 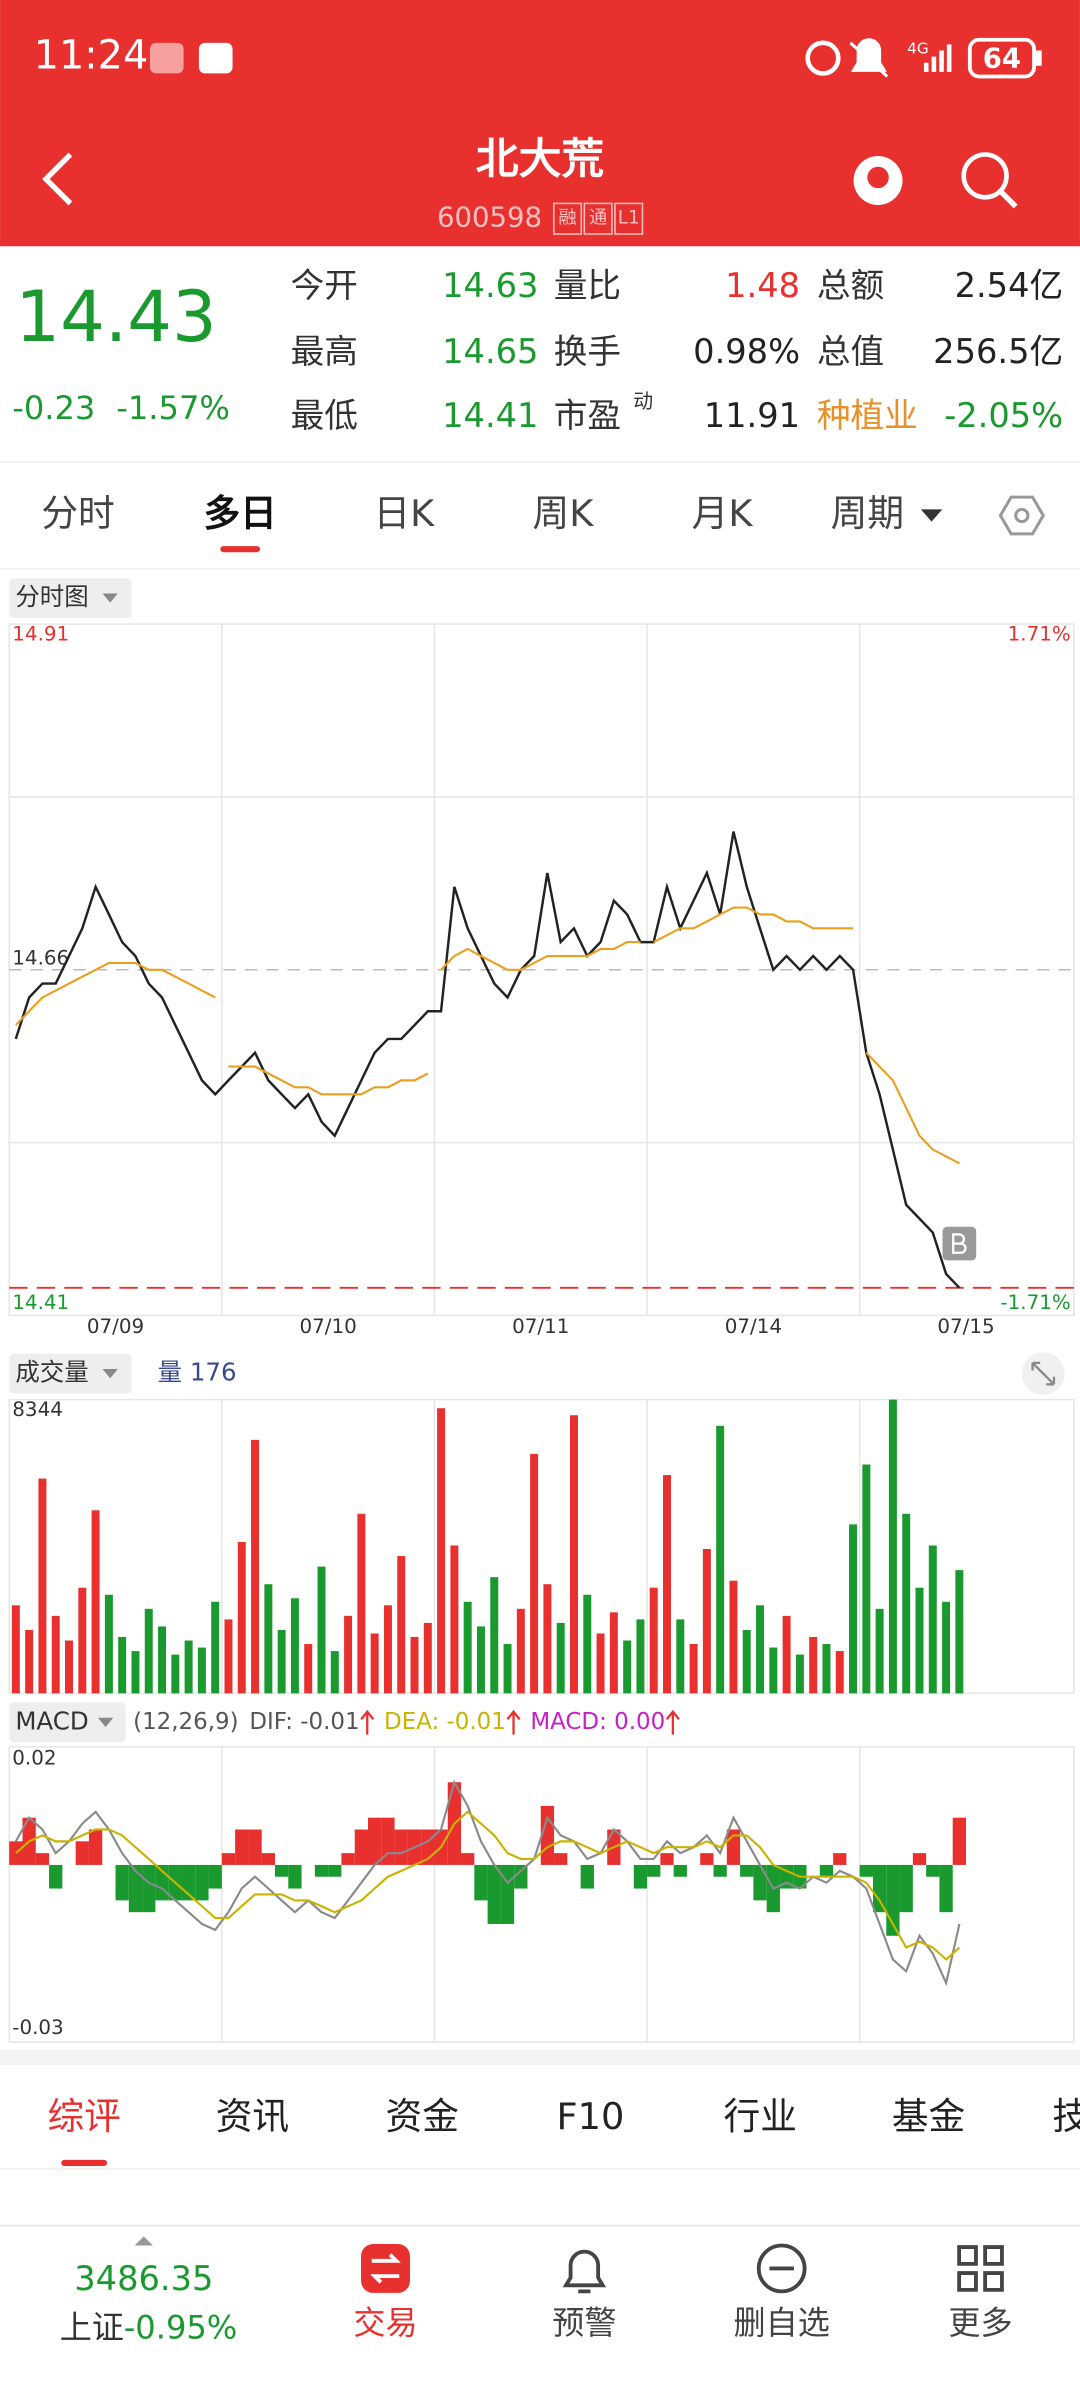 I want to click on trade-icon, so click(x=385, y=2268).